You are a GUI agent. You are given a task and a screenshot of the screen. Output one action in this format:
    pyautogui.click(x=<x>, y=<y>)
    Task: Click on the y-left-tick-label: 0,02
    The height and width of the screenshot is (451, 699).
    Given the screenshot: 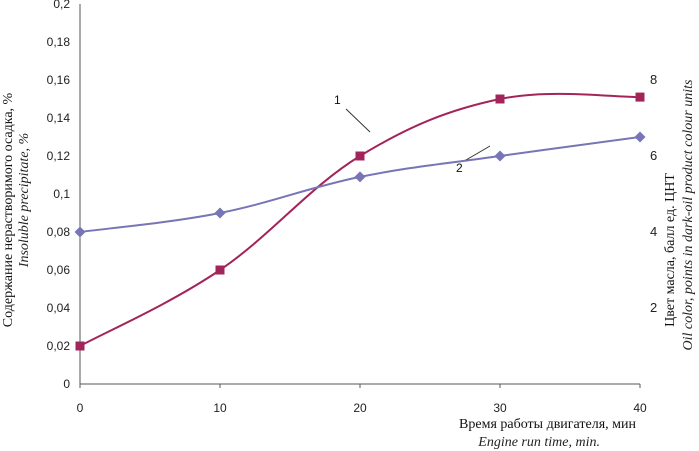 What is the action you would take?
    pyautogui.click(x=59, y=346)
    